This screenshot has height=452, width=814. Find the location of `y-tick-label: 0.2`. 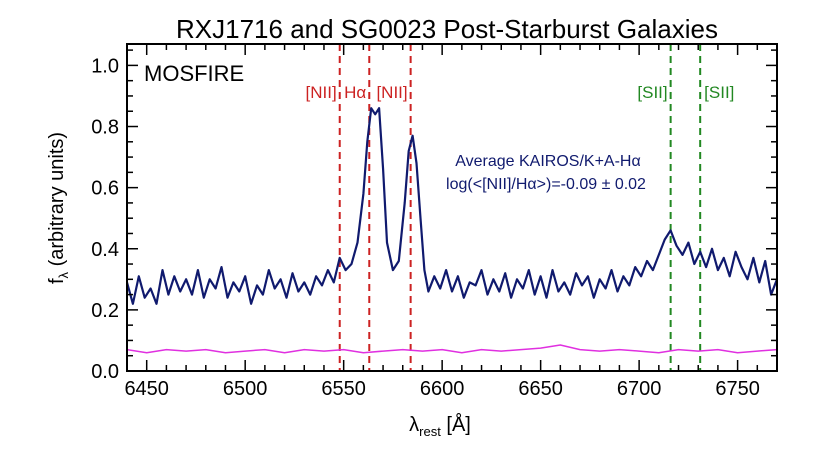

y-tick-label: 0.2 is located at coordinates (105, 311).